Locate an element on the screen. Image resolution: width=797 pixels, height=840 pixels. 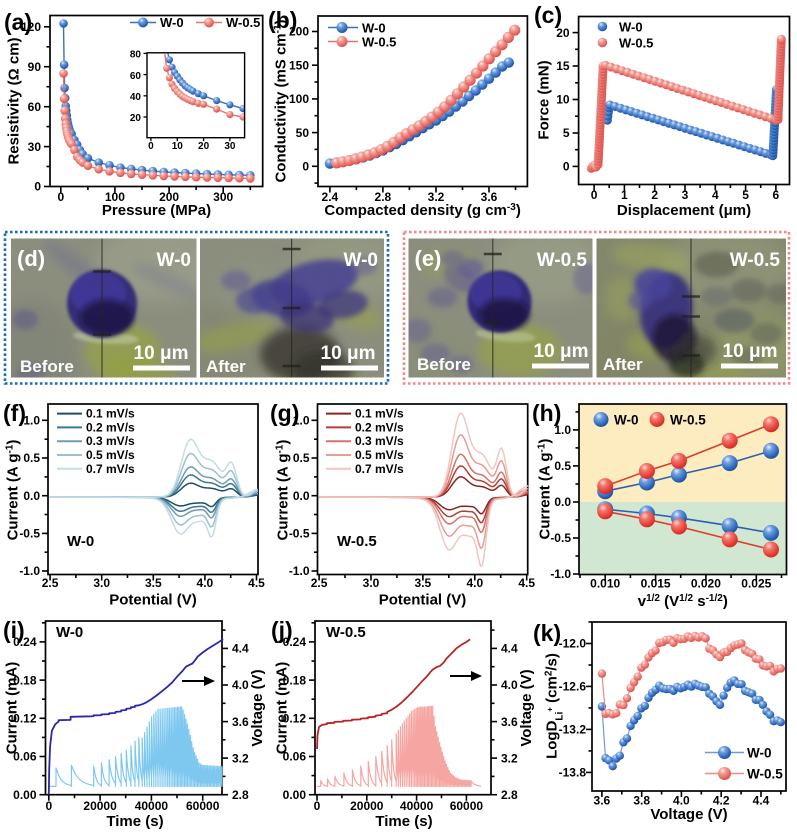
svg-text: Compacted density (g cm-3) is located at coordinates (422, 211).